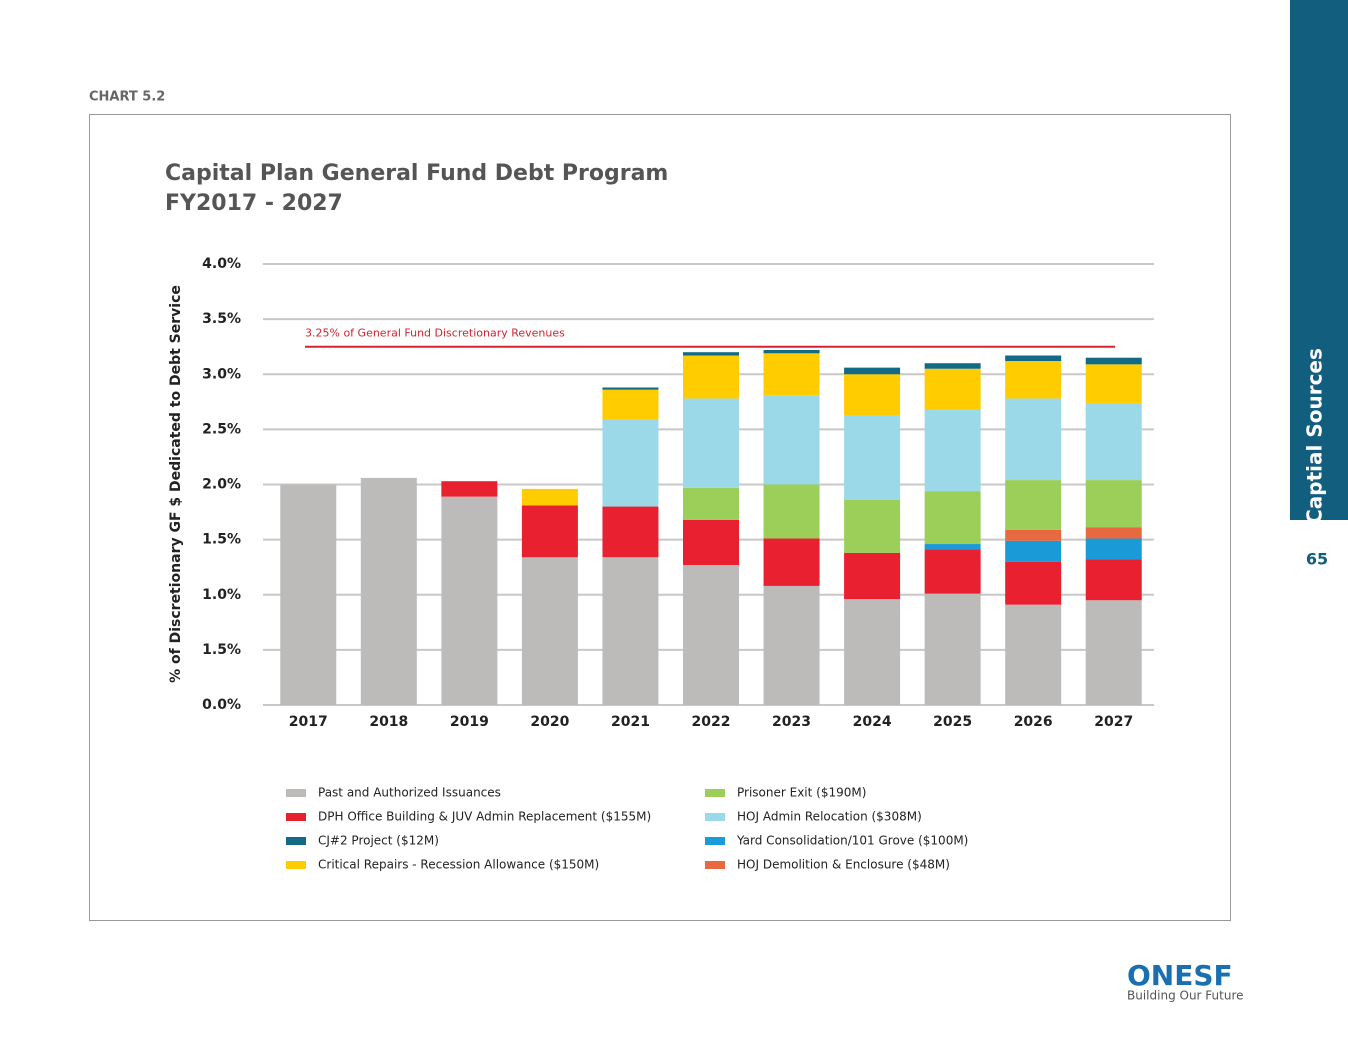 This screenshot has height=1047, width=1348. What do you see at coordinates (221, 705) in the screenshot?
I see `y-tick-label: 0.0%` at bounding box center [221, 705].